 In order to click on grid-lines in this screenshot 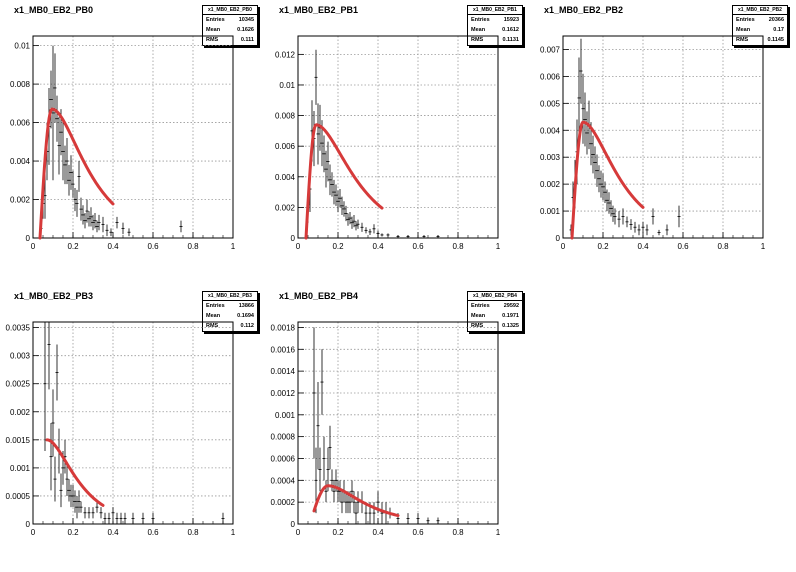, I will do `click(663, 137)`.